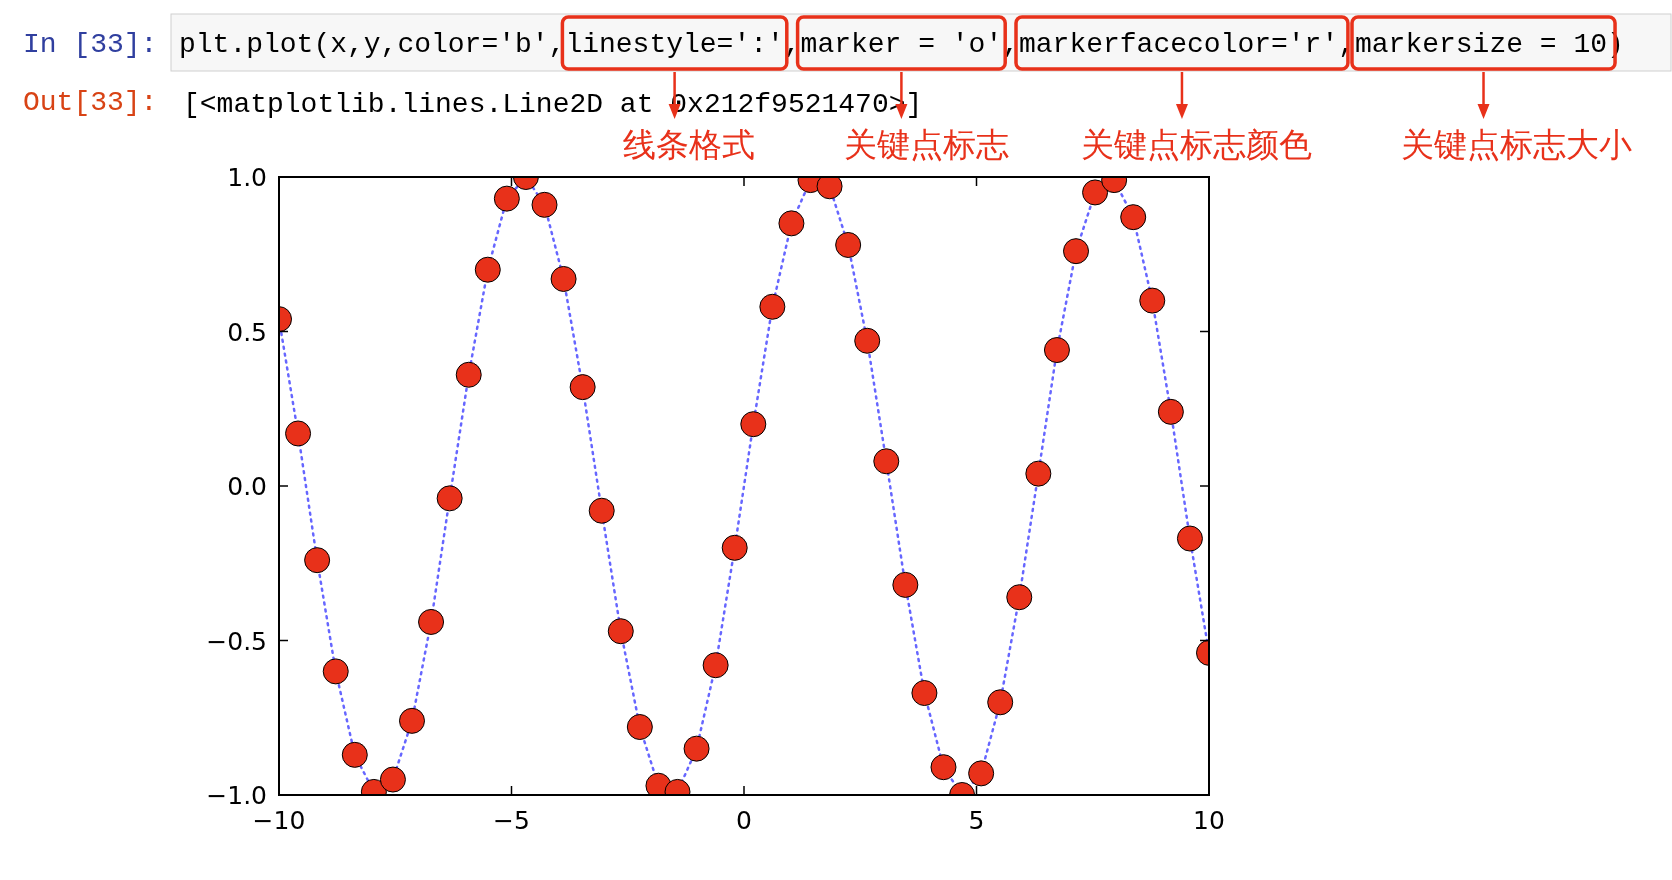 Image resolution: width=1672 pixels, height=880 pixels. I want to click on text: In [33]:, so click(90, 44).